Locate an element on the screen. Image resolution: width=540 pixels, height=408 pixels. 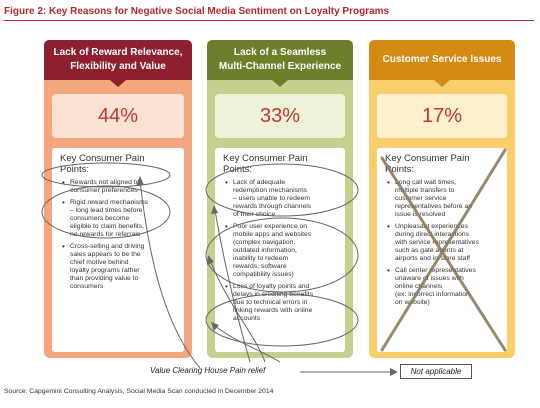
point-line: Unpleasant experiences is located at coordinates (431, 226).